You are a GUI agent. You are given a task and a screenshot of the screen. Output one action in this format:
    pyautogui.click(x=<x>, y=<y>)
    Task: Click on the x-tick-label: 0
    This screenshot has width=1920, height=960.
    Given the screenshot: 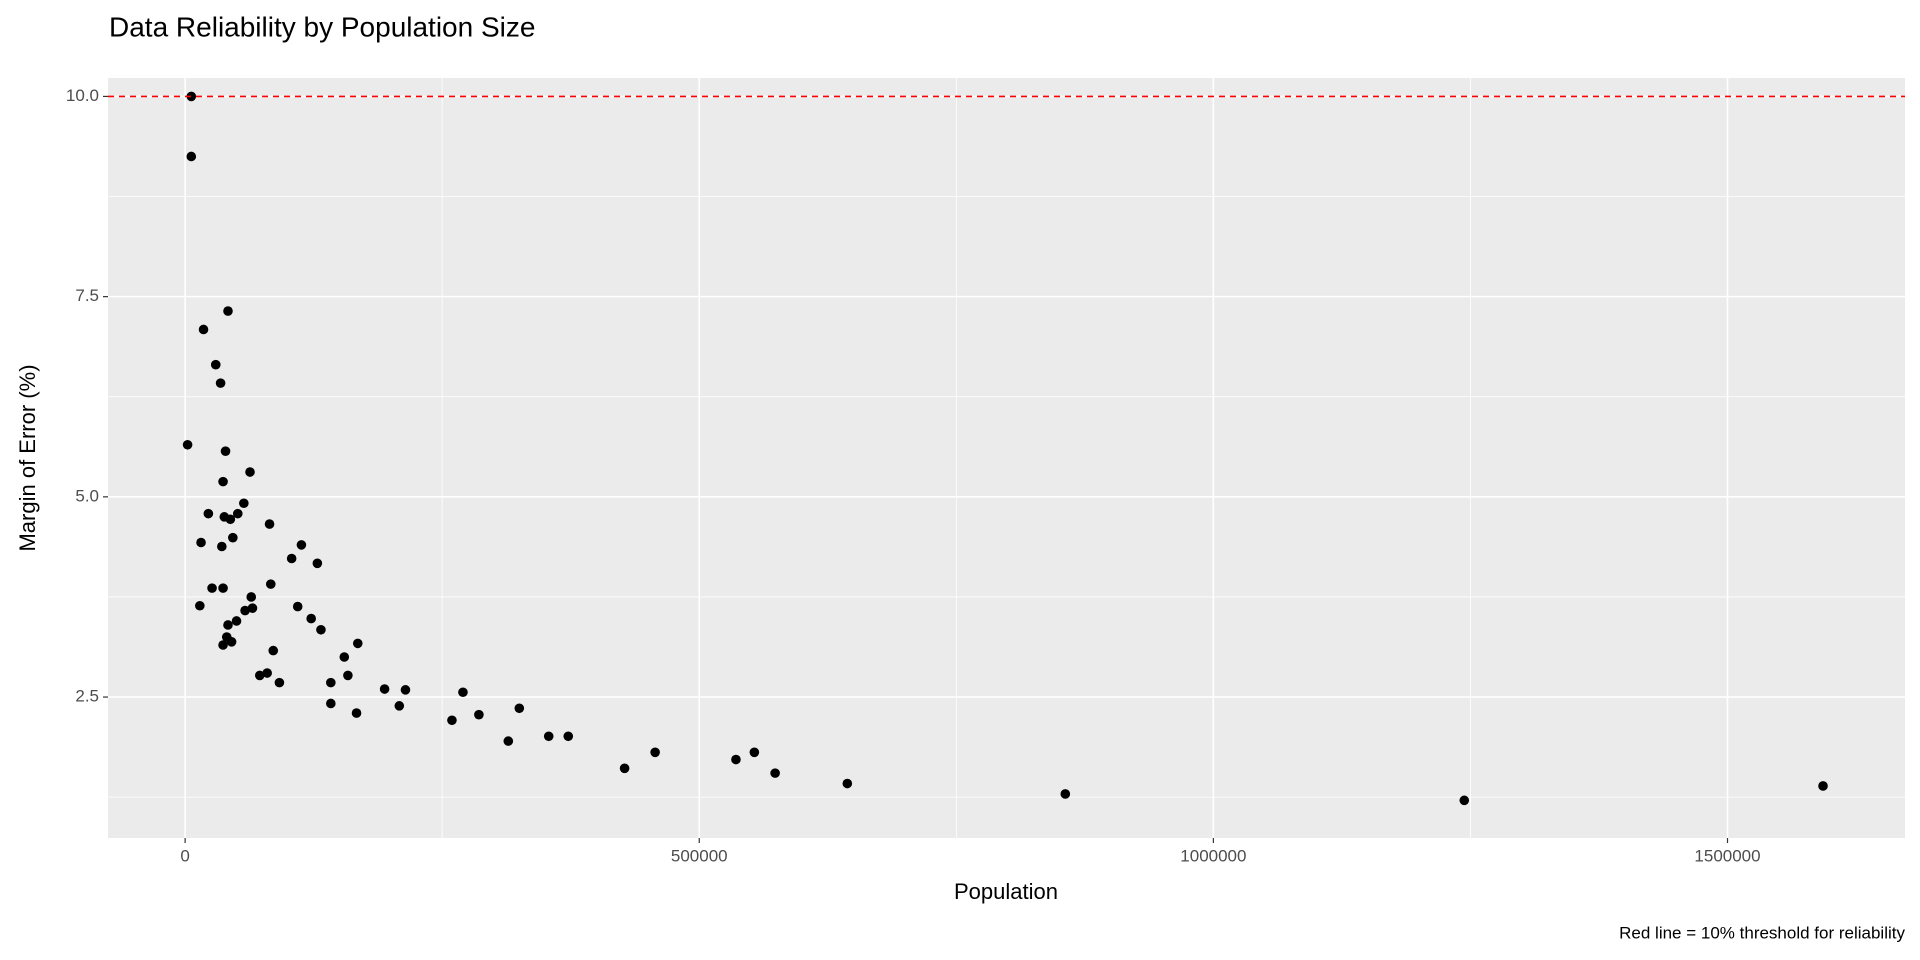 What is the action you would take?
    pyautogui.click(x=184, y=855)
    